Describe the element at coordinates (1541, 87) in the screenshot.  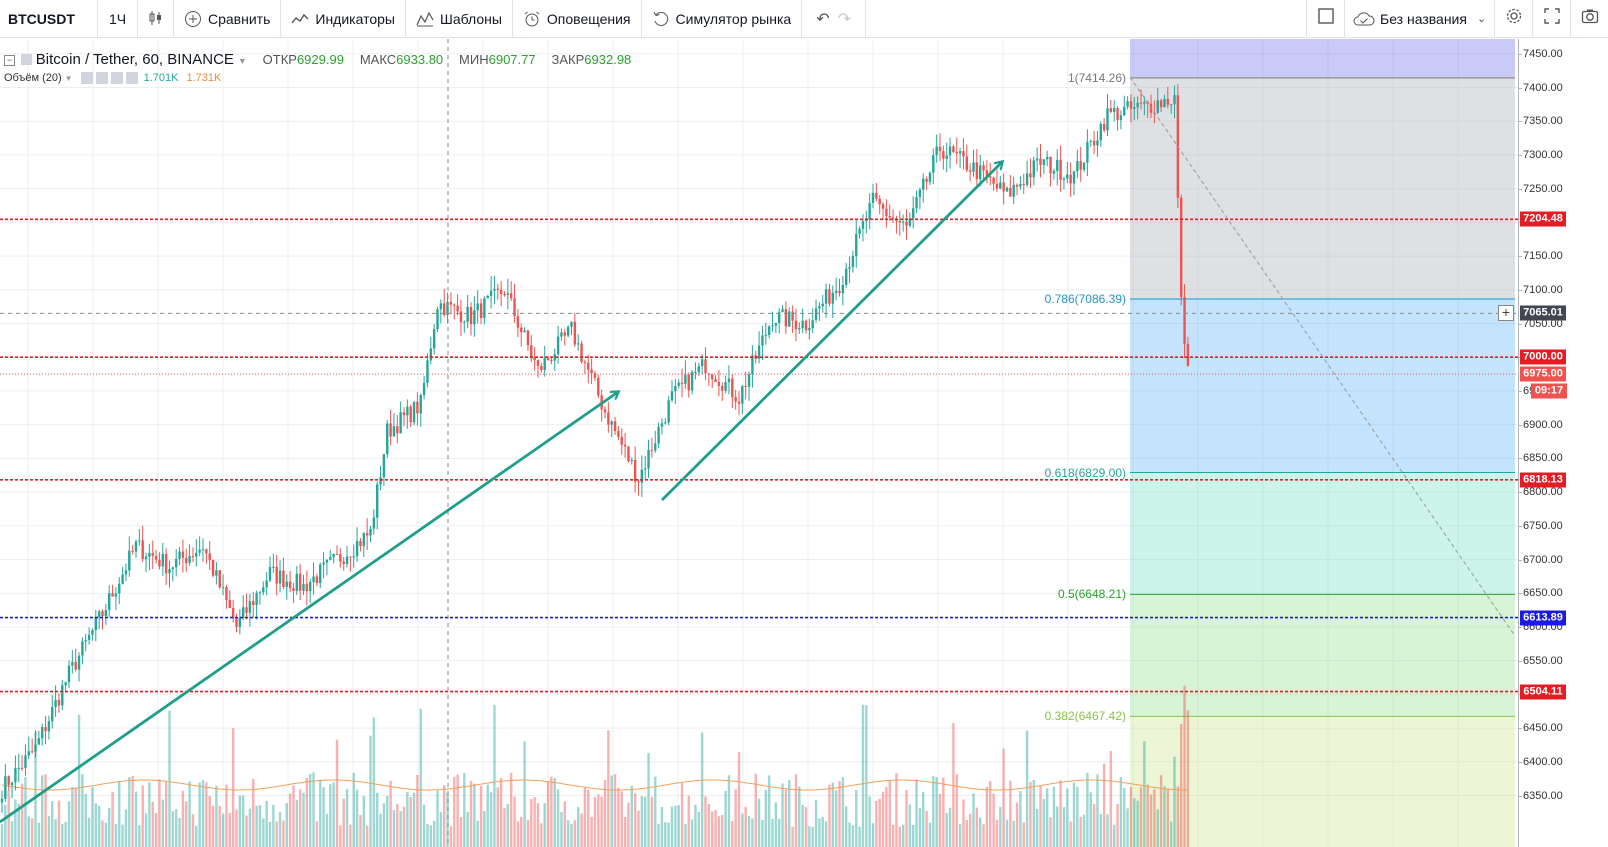
I see `price-tick-label: 7400.00` at that location.